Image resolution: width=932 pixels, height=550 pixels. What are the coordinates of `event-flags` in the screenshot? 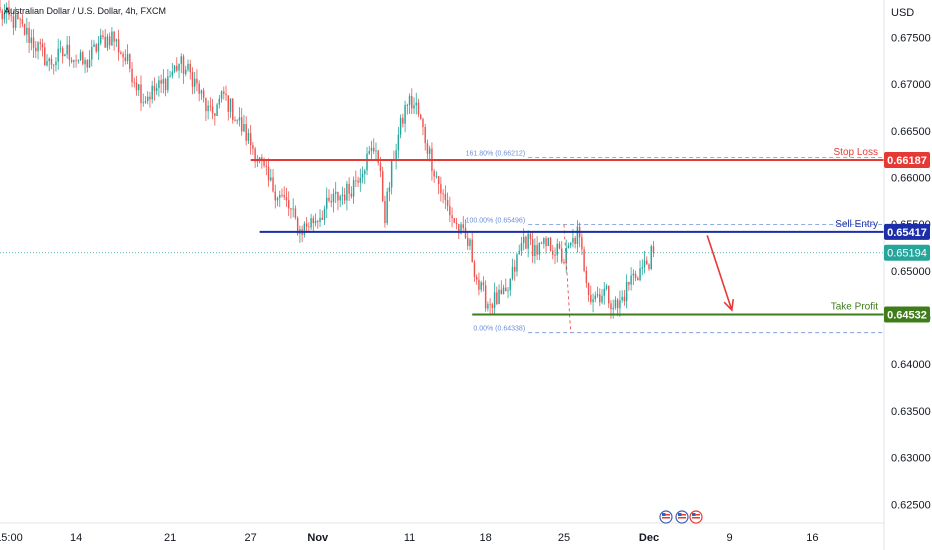 It's located at (681, 517).